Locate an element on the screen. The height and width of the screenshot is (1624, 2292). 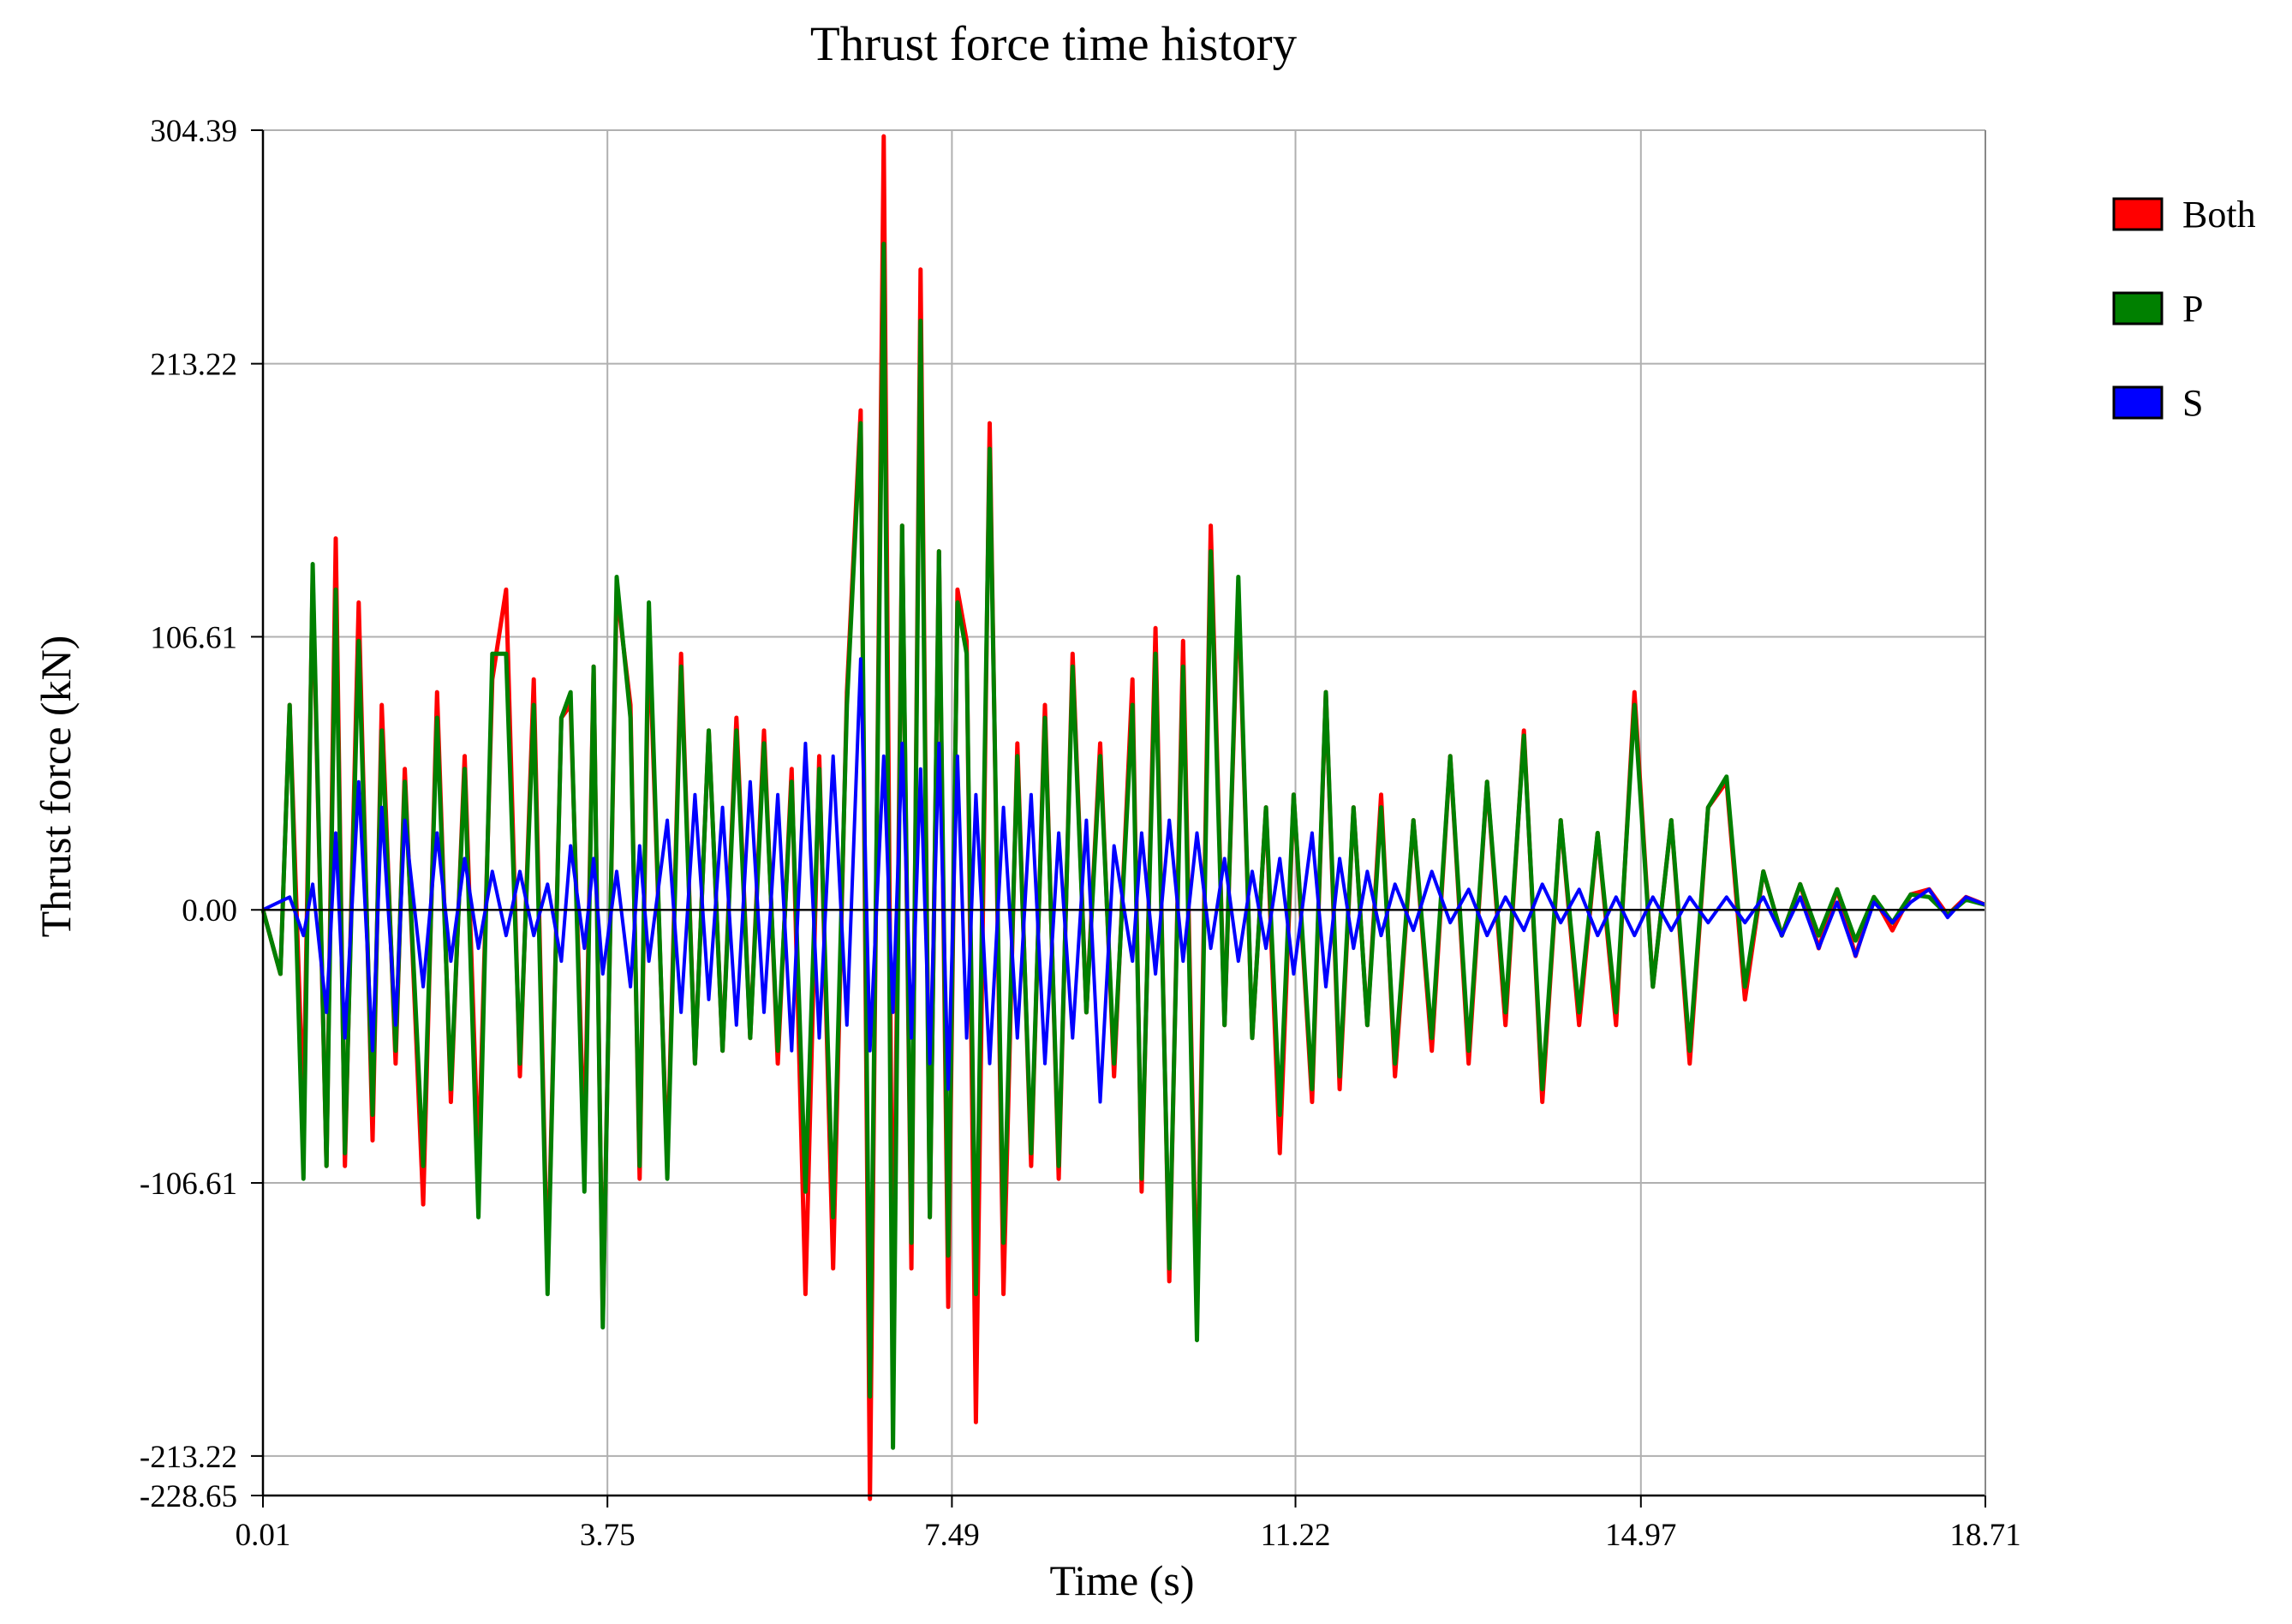
y-tick-label: 304.39 is located at coordinates (193, 131).